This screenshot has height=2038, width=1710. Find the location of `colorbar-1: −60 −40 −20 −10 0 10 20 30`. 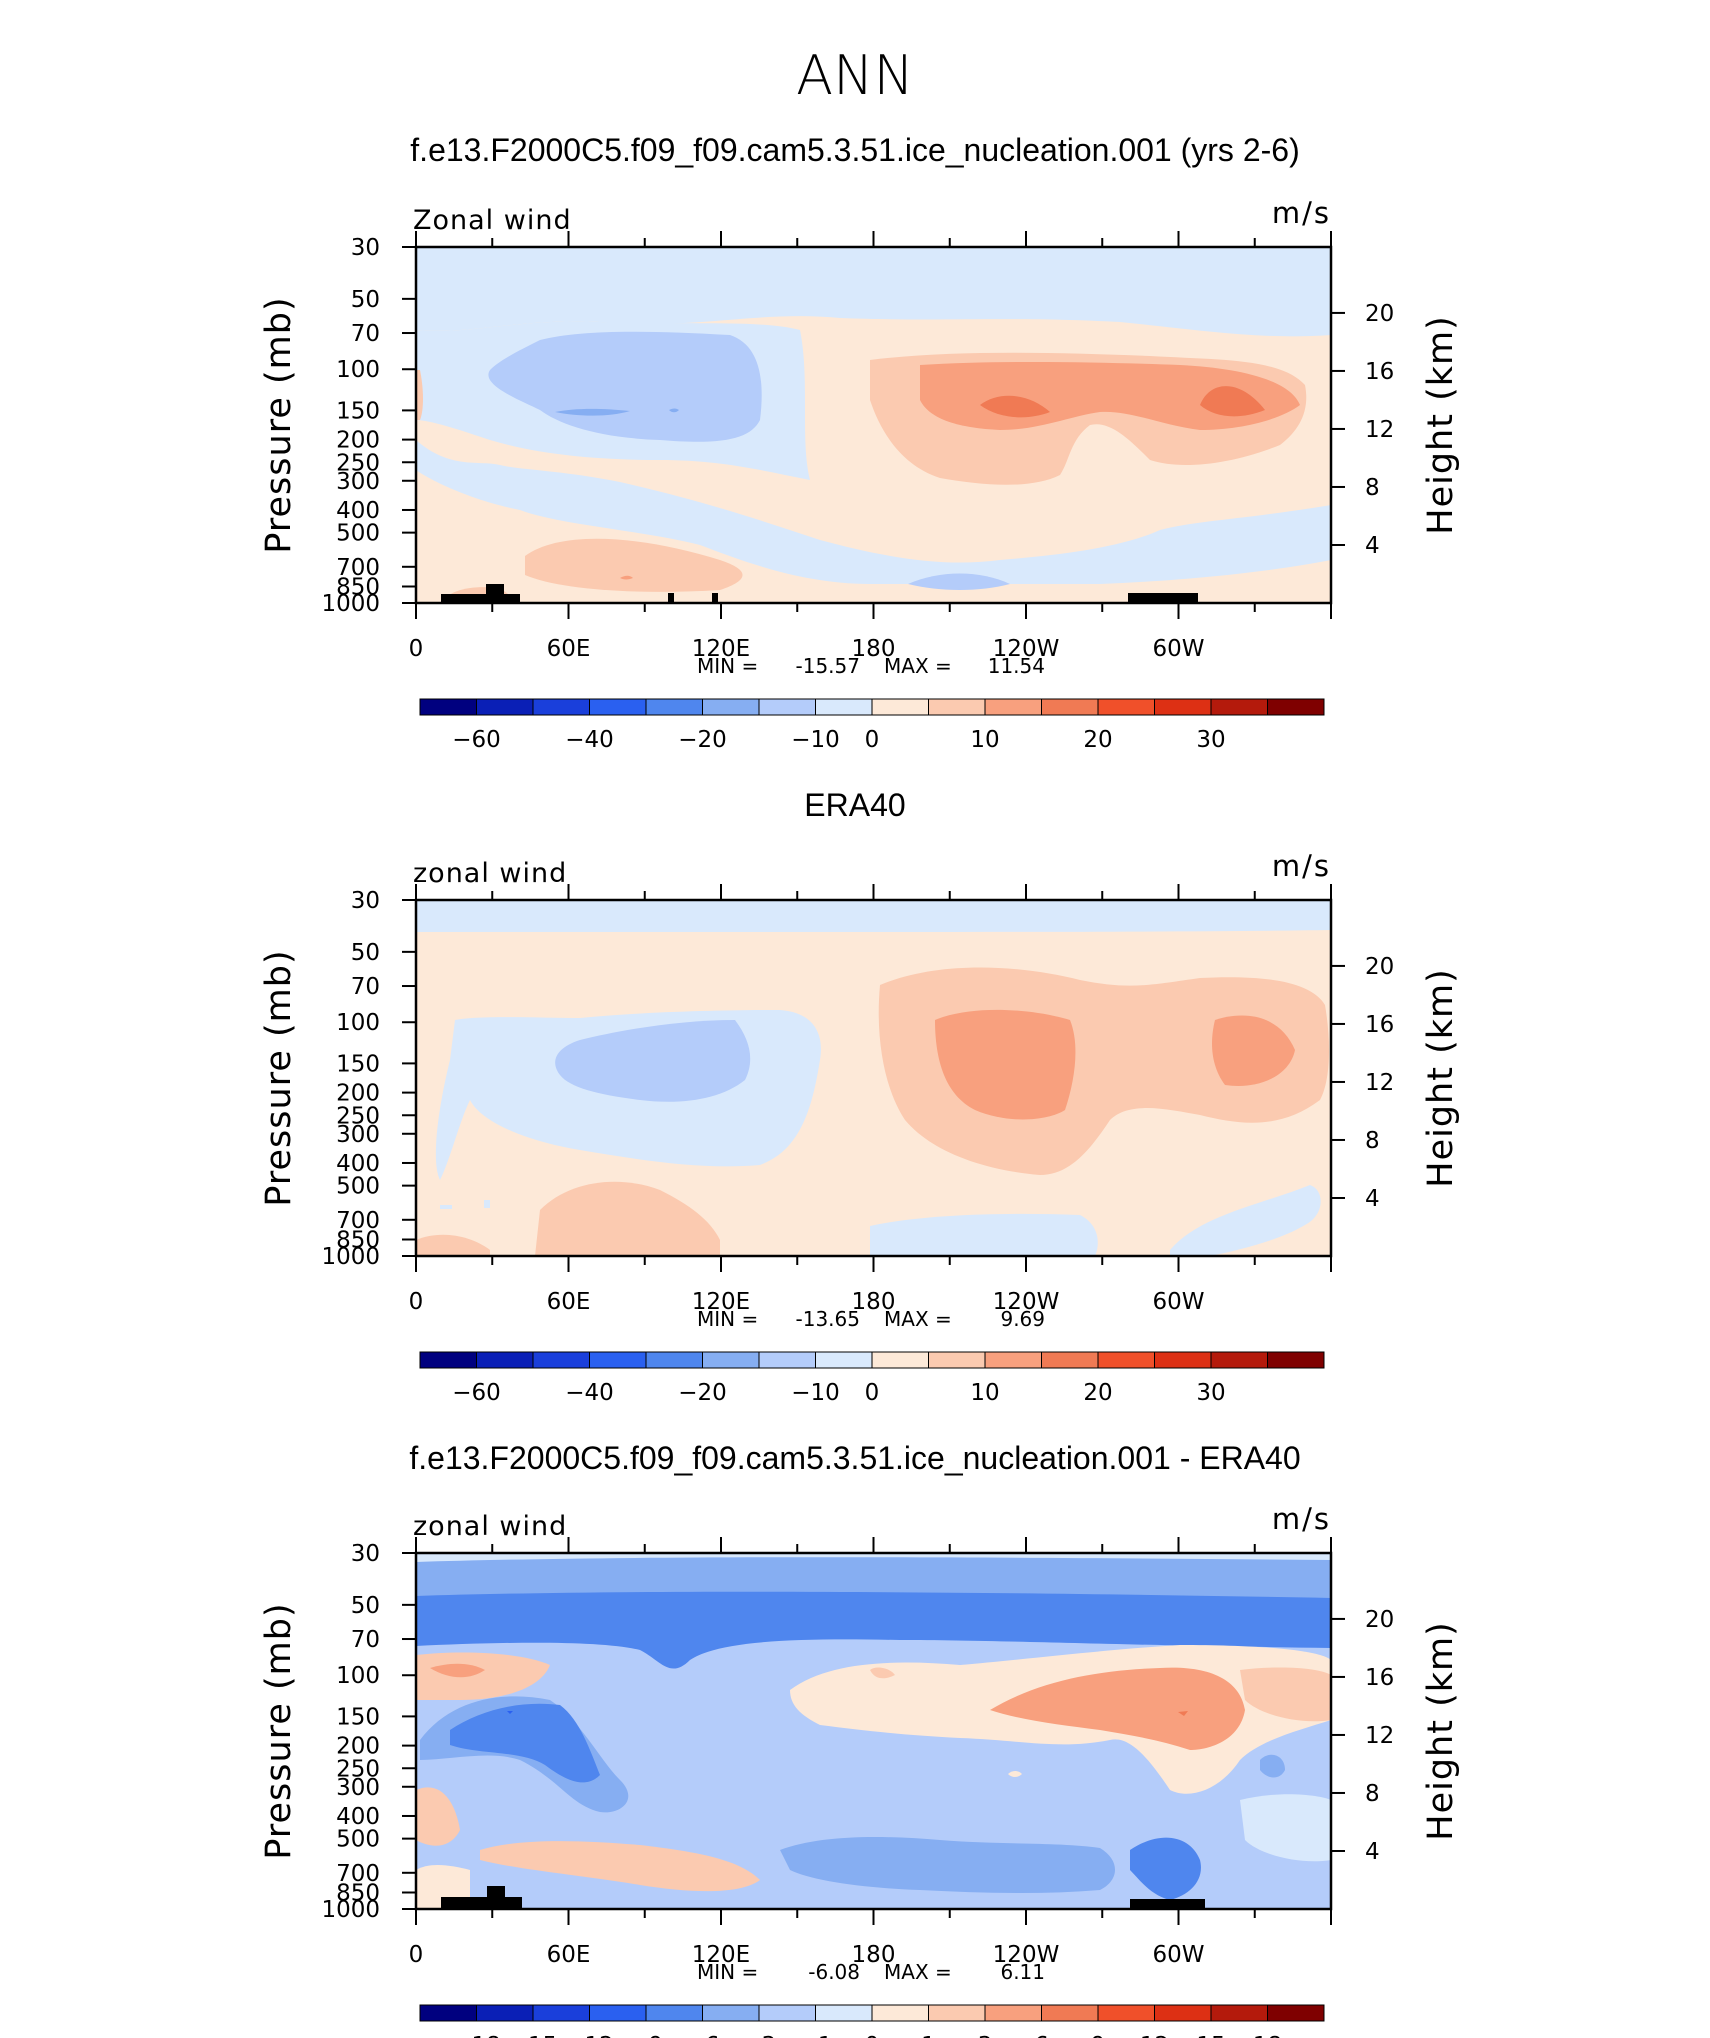

colorbar-1: −60 −40 −20 −10 0 10 20 30 is located at coordinates (872, 725).